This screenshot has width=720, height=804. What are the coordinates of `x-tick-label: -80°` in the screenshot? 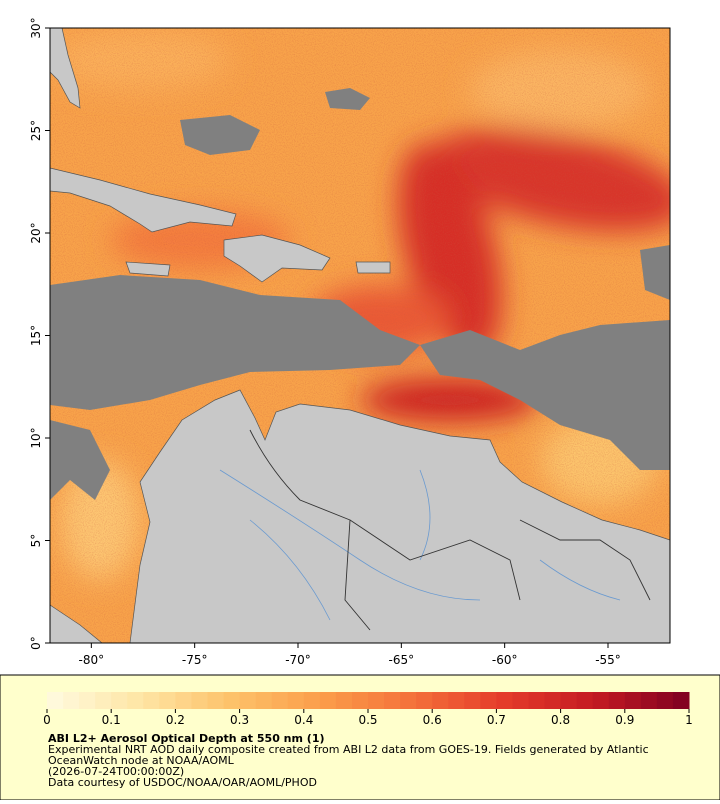 It's located at (92, 660).